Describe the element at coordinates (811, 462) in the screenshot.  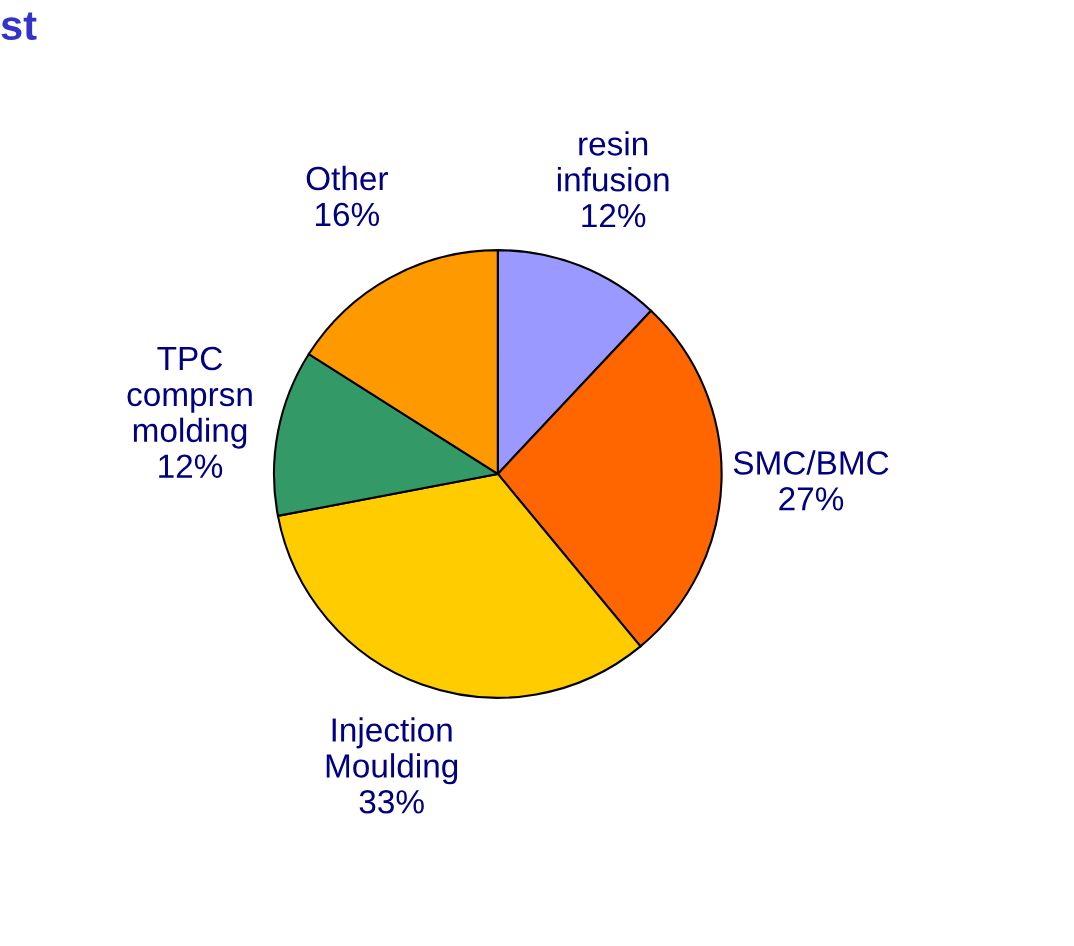
I see `slice-label: SMC/BMC` at that location.